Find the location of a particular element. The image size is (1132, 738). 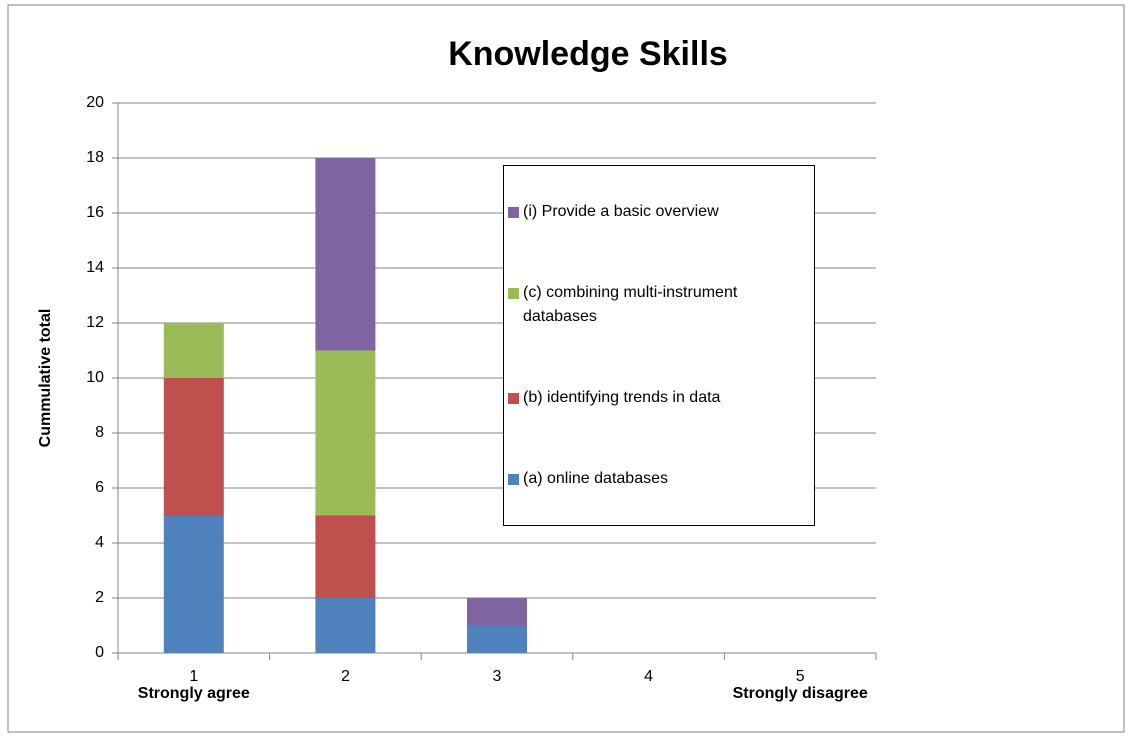

x-tick-label: 3 is located at coordinates (497, 676).